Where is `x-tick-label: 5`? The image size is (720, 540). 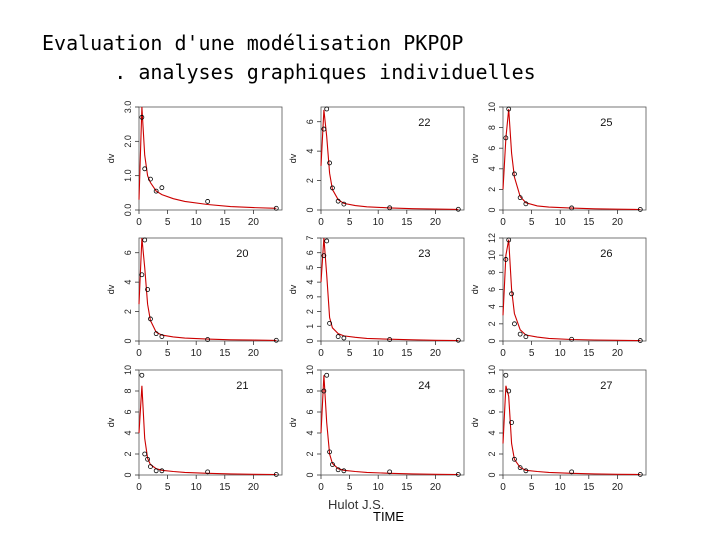
x-tick-label: 5 is located at coordinates (168, 222).